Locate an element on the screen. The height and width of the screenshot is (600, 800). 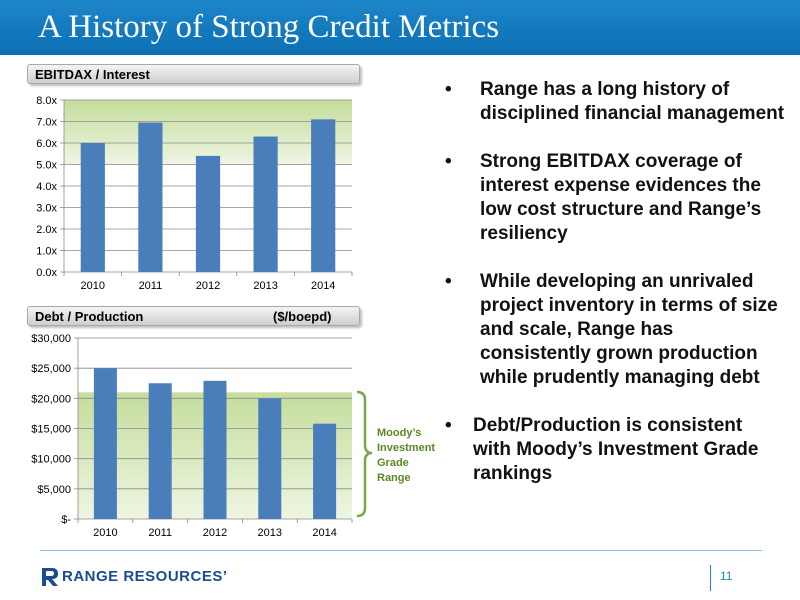
moody-grade-label: Moody’s Investment Grade Range is located at coordinates (412, 456).